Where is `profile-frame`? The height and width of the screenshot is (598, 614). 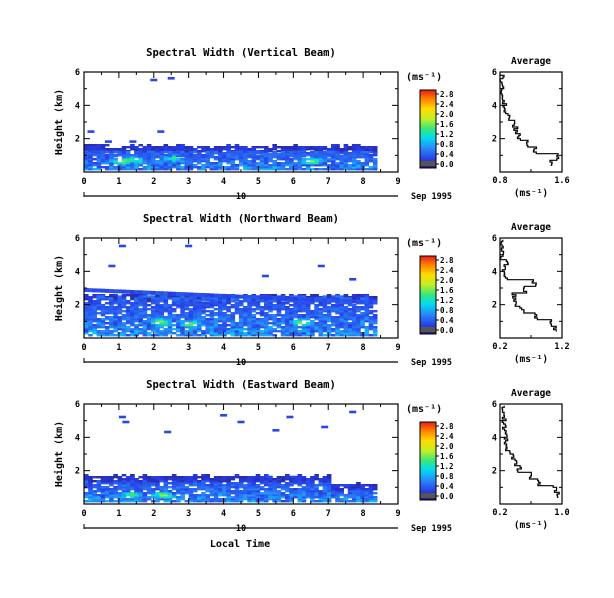
profile-frame is located at coordinates (531, 454).